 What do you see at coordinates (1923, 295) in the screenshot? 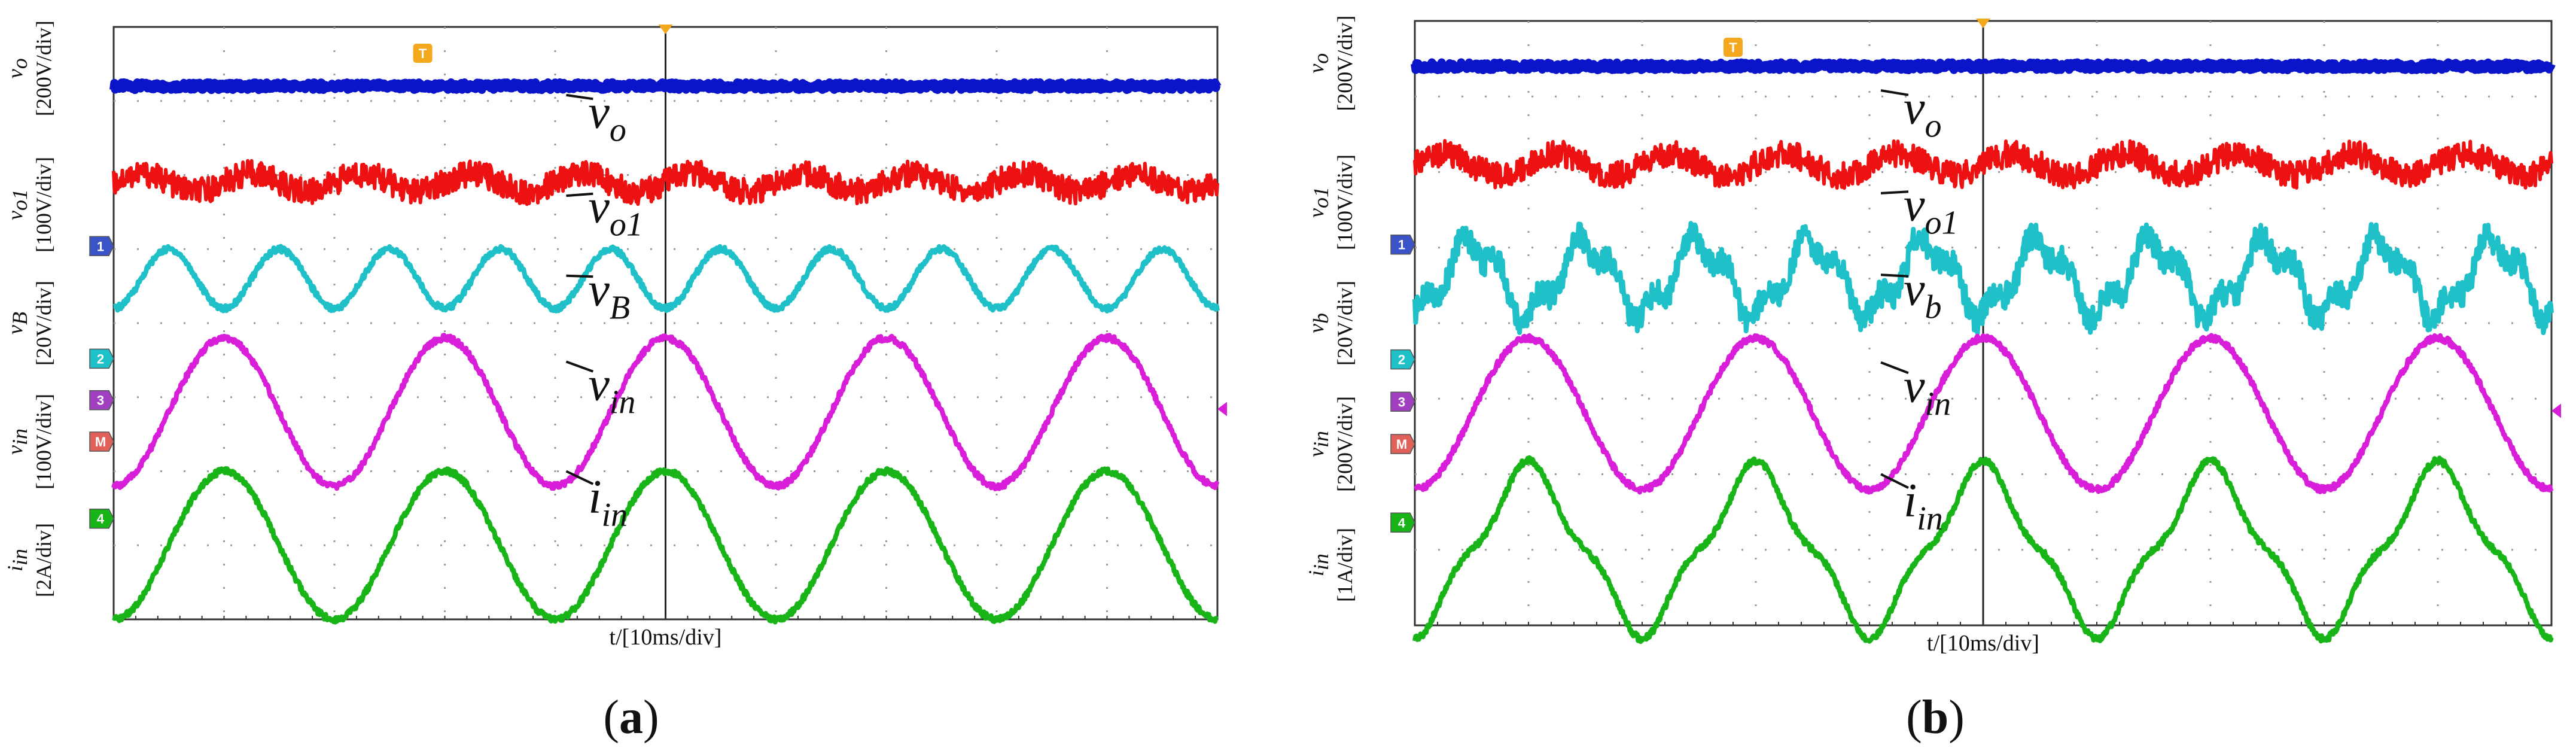
I see `waveform-annotation-vb: vb` at bounding box center [1923, 295].